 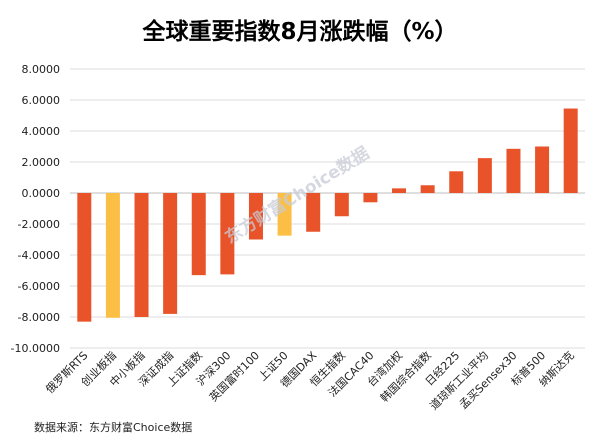 What do you see at coordinates (39, 224) in the screenshot?
I see `y-tick-label: -2.0000` at bounding box center [39, 224].